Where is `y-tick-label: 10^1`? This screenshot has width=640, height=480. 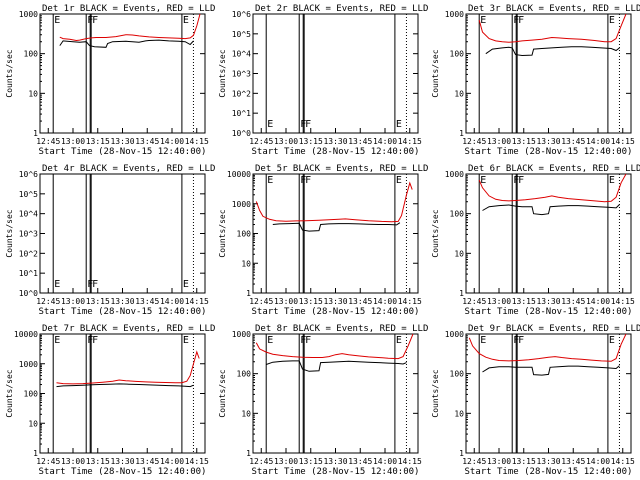
y-tick-label: 10^1 is located at coordinates (28, 273).